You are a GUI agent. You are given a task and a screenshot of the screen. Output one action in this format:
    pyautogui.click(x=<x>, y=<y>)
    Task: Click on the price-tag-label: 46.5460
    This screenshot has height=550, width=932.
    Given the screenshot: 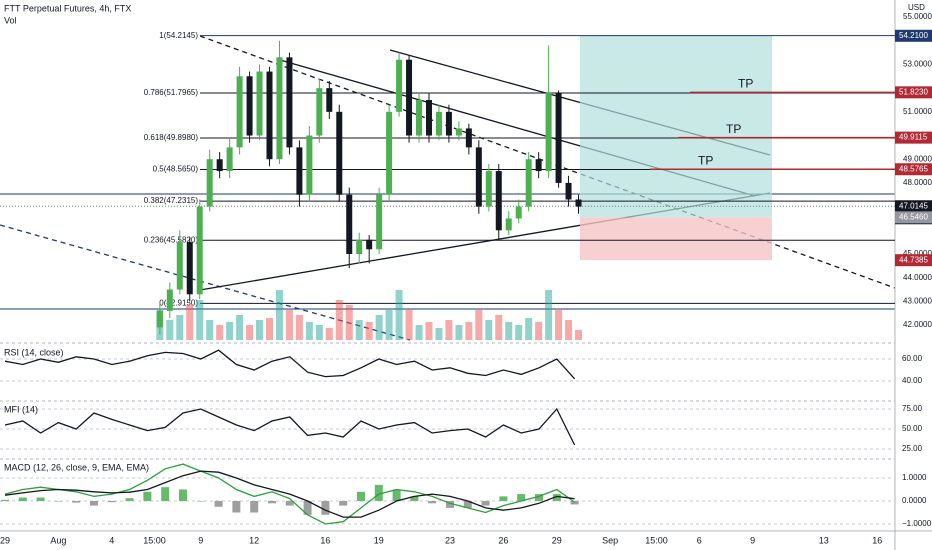 What is the action you would take?
    pyautogui.click(x=913, y=216)
    